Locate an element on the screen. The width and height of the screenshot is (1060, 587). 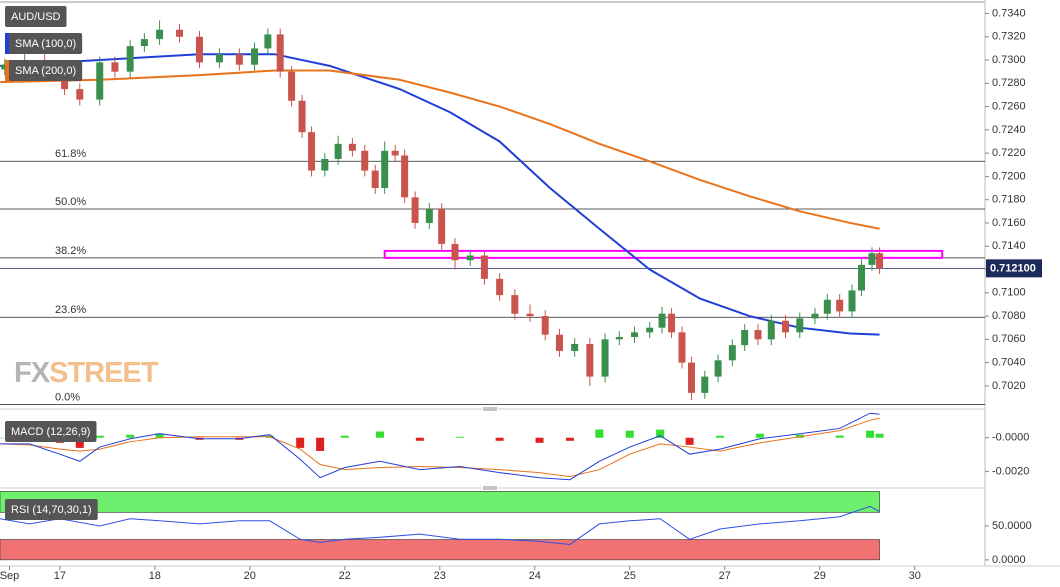
y-tick-label: 0.7100 is located at coordinates (1009, 293).